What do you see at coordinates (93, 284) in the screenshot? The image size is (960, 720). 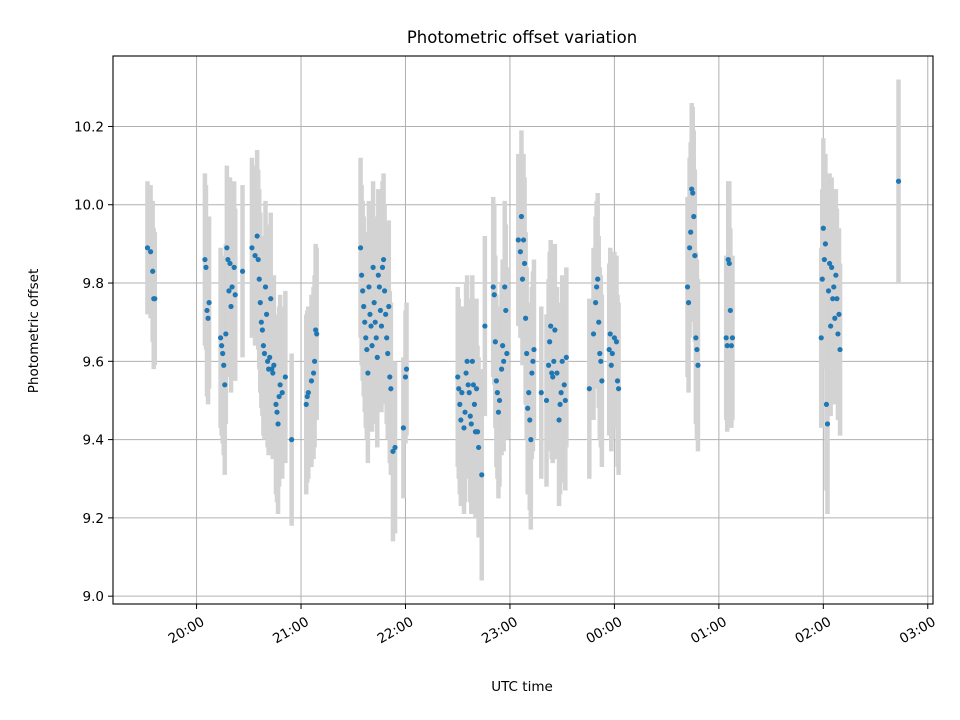 I see `y-tick-label: 9.8` at bounding box center [93, 284].